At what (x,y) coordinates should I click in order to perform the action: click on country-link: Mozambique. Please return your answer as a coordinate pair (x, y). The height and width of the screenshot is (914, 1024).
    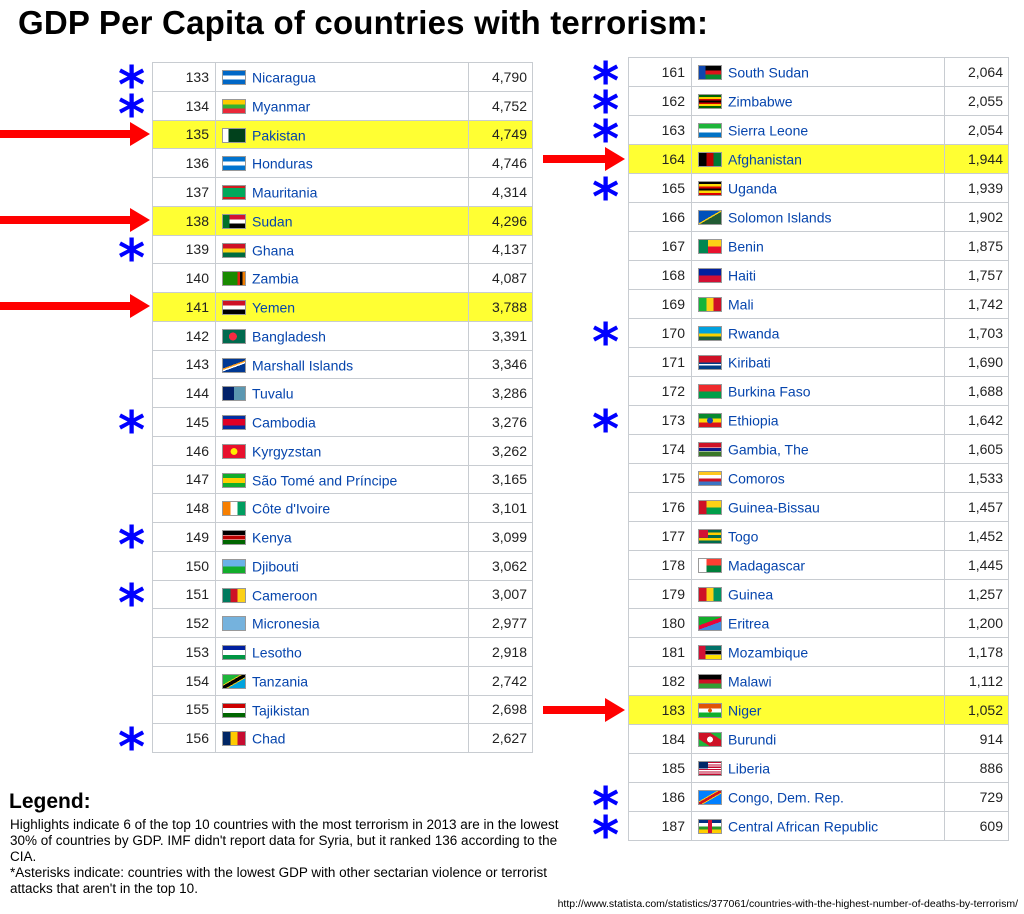
    Looking at the image, I should click on (768, 652).